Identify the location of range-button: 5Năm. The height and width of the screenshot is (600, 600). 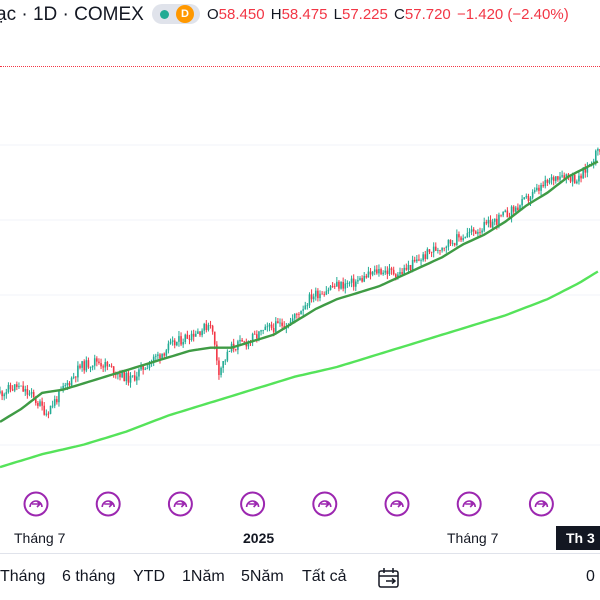
(262, 576).